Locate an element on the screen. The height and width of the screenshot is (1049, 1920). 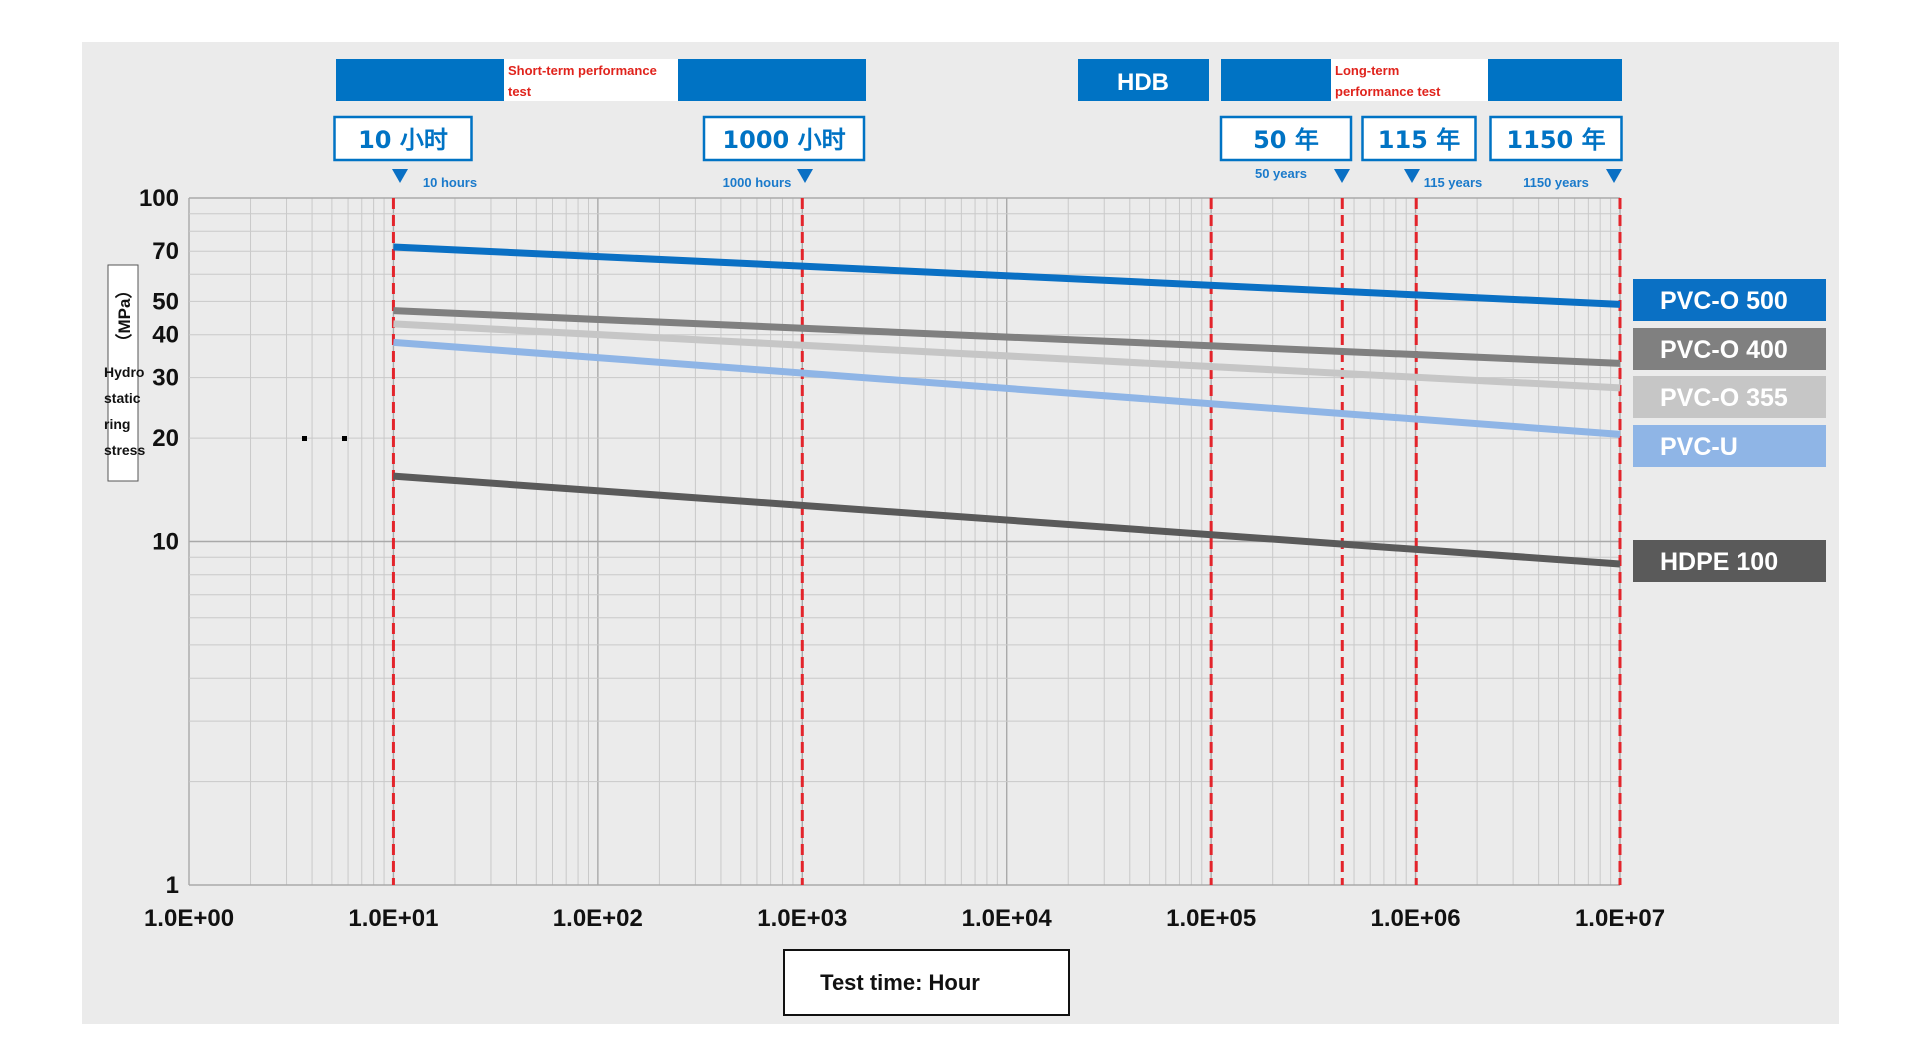
y-axis-title-box is located at coordinates (123, 373).